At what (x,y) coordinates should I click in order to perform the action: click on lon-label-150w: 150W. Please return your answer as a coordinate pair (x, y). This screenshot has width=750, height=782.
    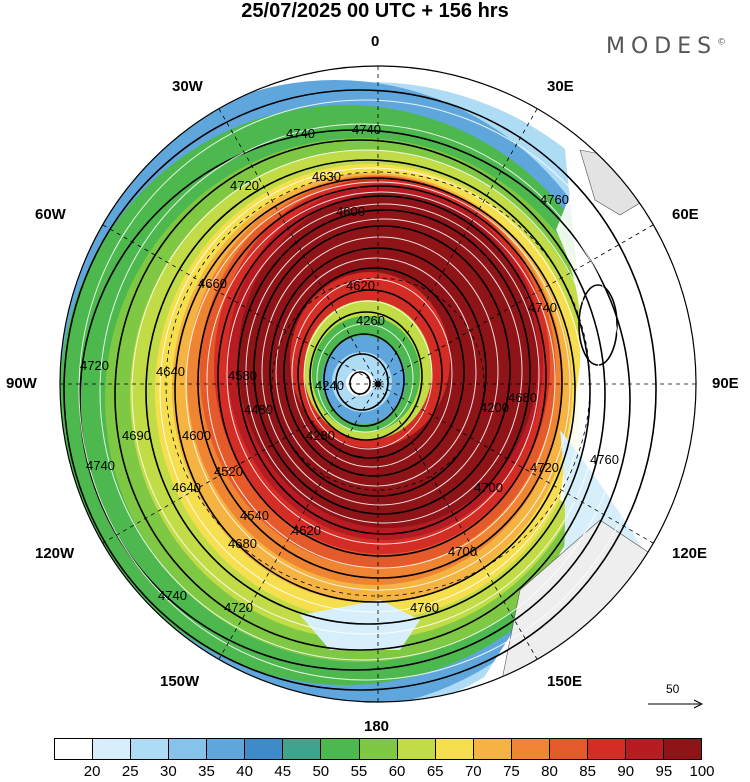
    Looking at the image, I should click on (180, 681).